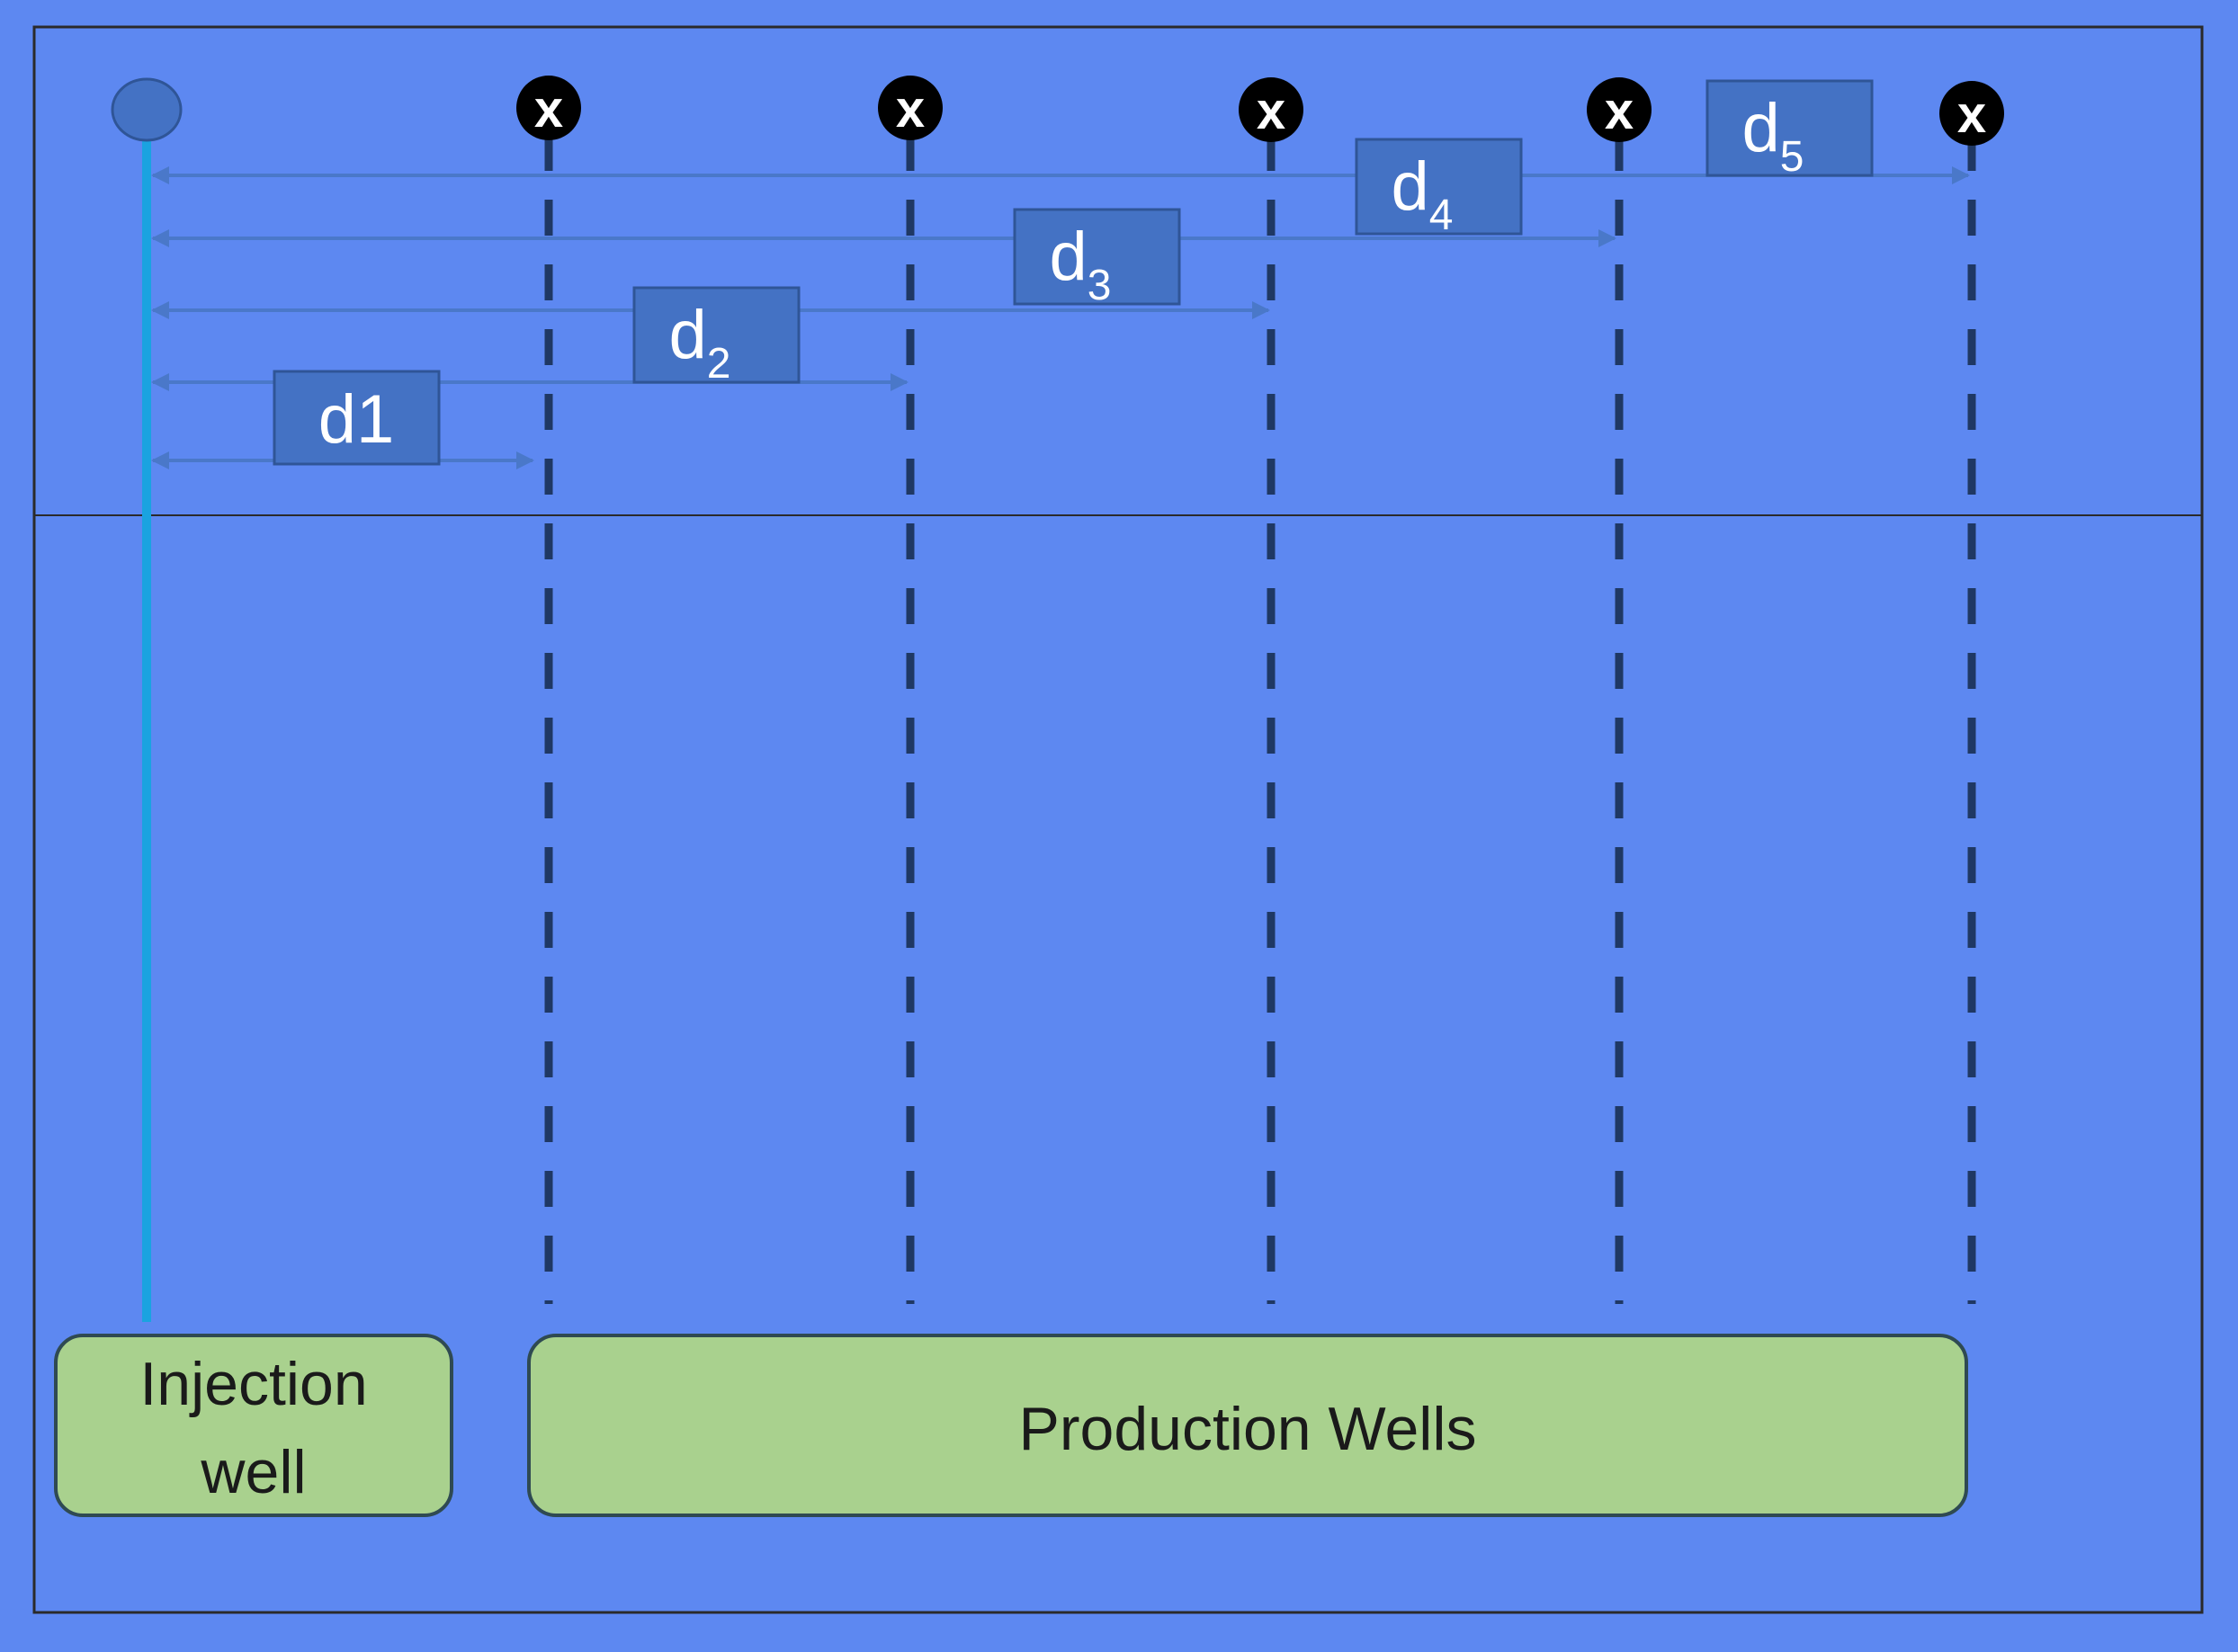 The width and height of the screenshot is (2238, 1652). What do you see at coordinates (1792, 157) in the screenshot?
I see `distance-label-d5-subscript: 5` at bounding box center [1792, 157].